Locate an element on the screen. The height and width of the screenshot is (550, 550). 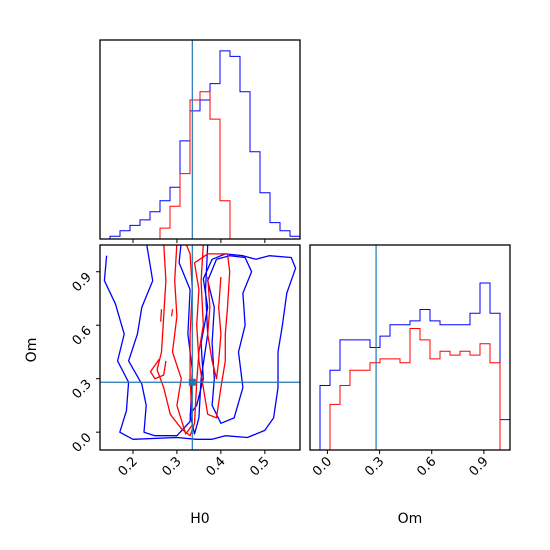
om-y-tick-label-0.6: 0.6 is located at coordinates (82, 335).